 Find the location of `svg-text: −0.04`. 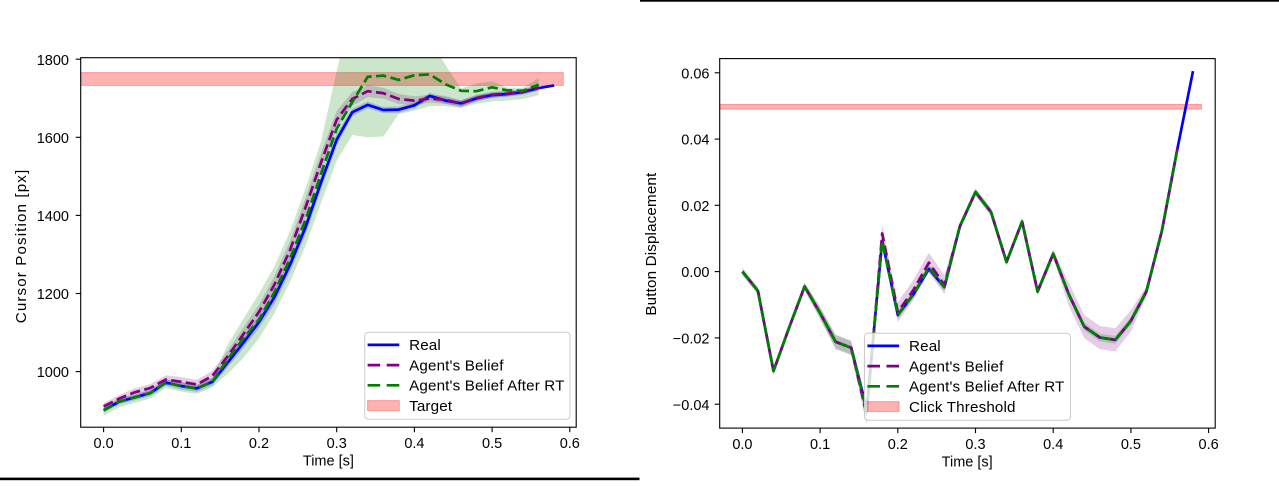

svg-text: −0.04 is located at coordinates (691, 406).